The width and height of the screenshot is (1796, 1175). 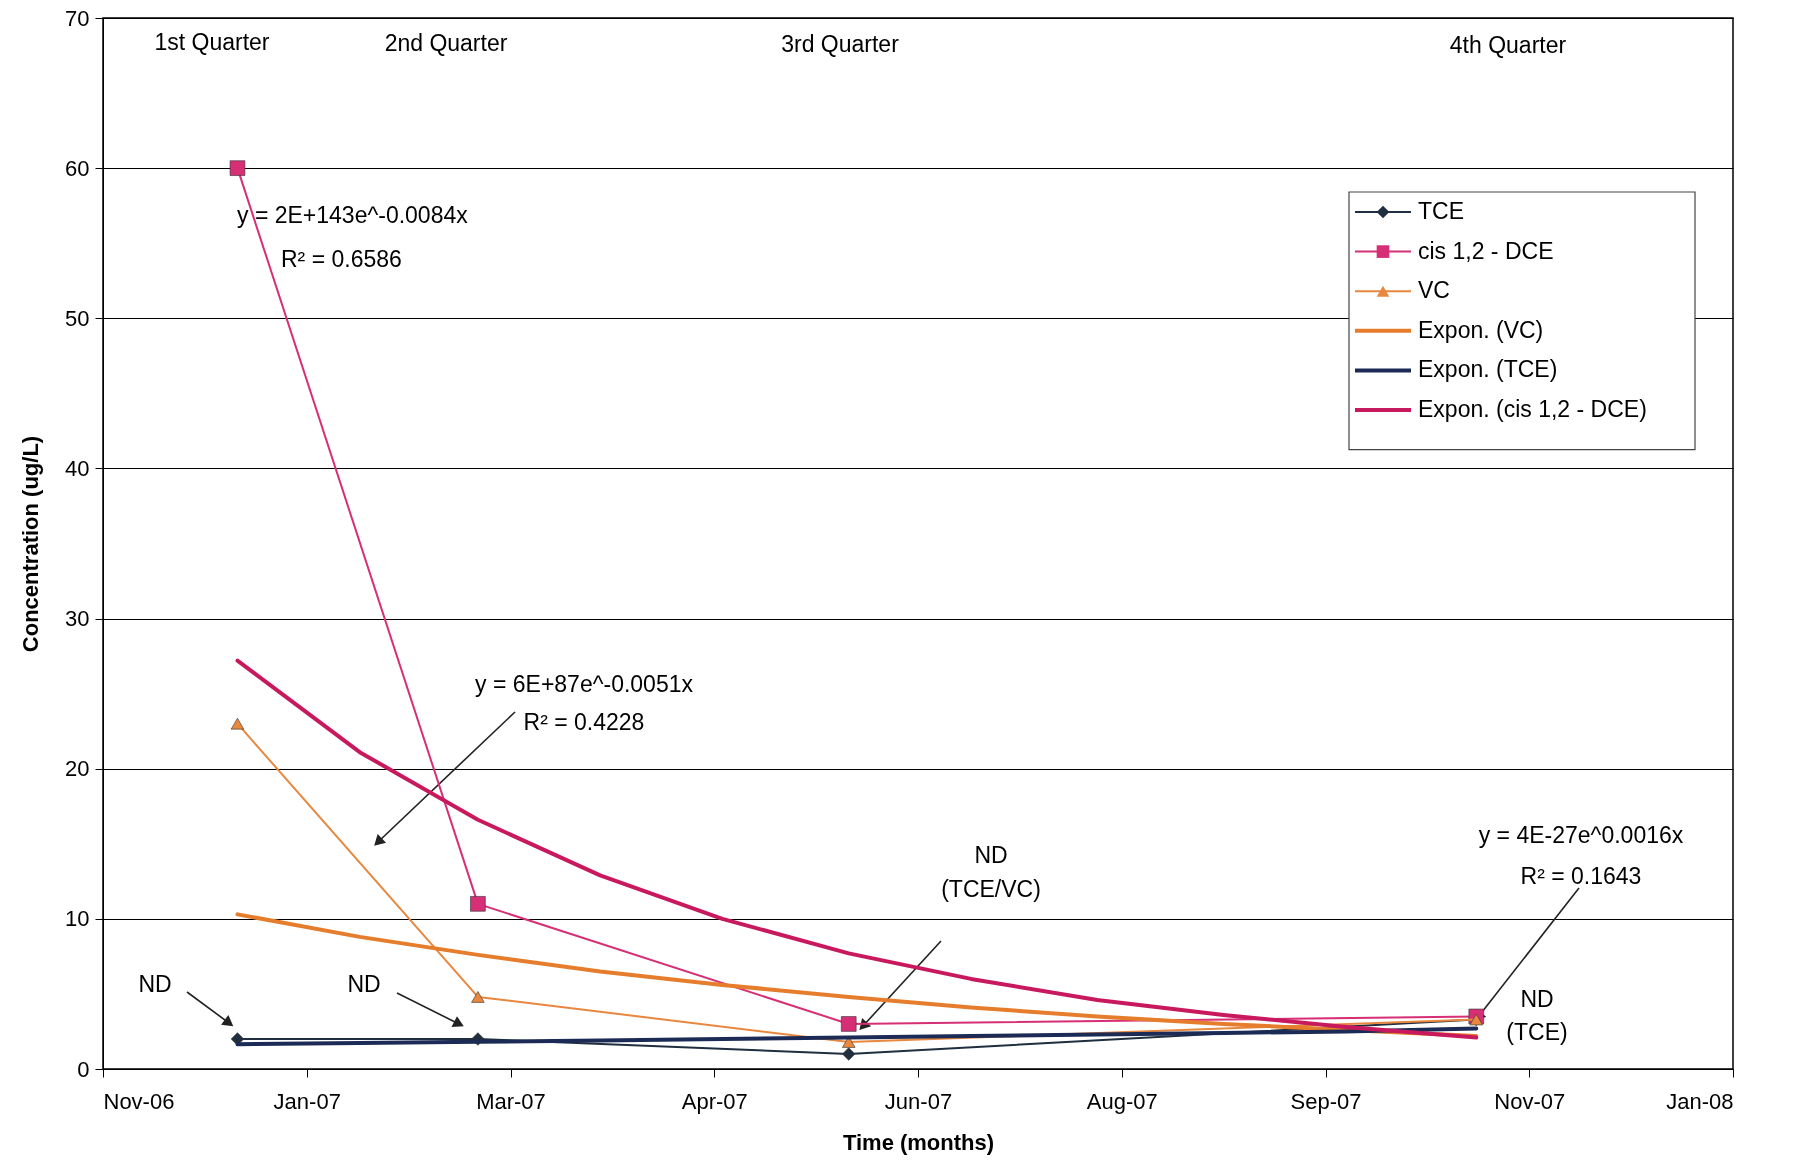 I want to click on legend-label: TCE, so click(x=1441, y=211).